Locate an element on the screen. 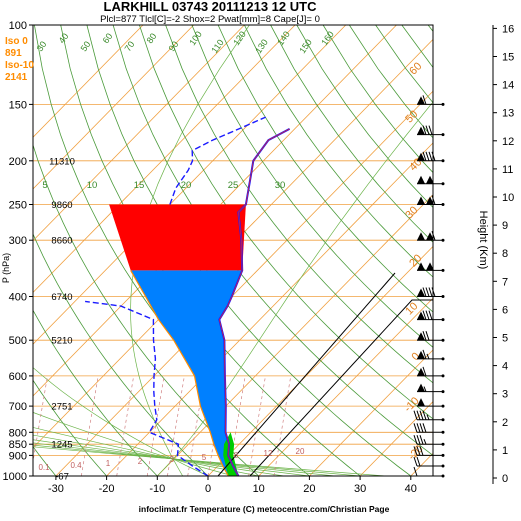 This screenshot has height=521, width=521. iso10-value: 2141 is located at coordinates (16, 77).